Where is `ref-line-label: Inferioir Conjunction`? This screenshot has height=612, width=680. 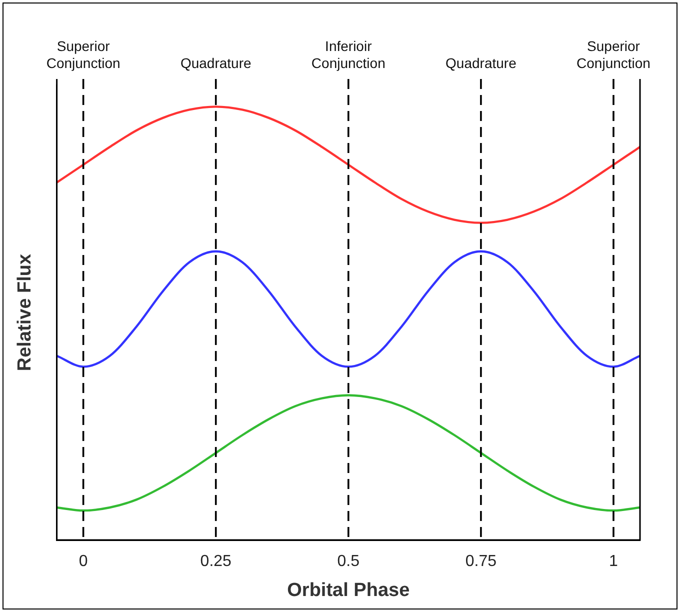 ref-line-label: Inferioir Conjunction is located at coordinates (348, 54).